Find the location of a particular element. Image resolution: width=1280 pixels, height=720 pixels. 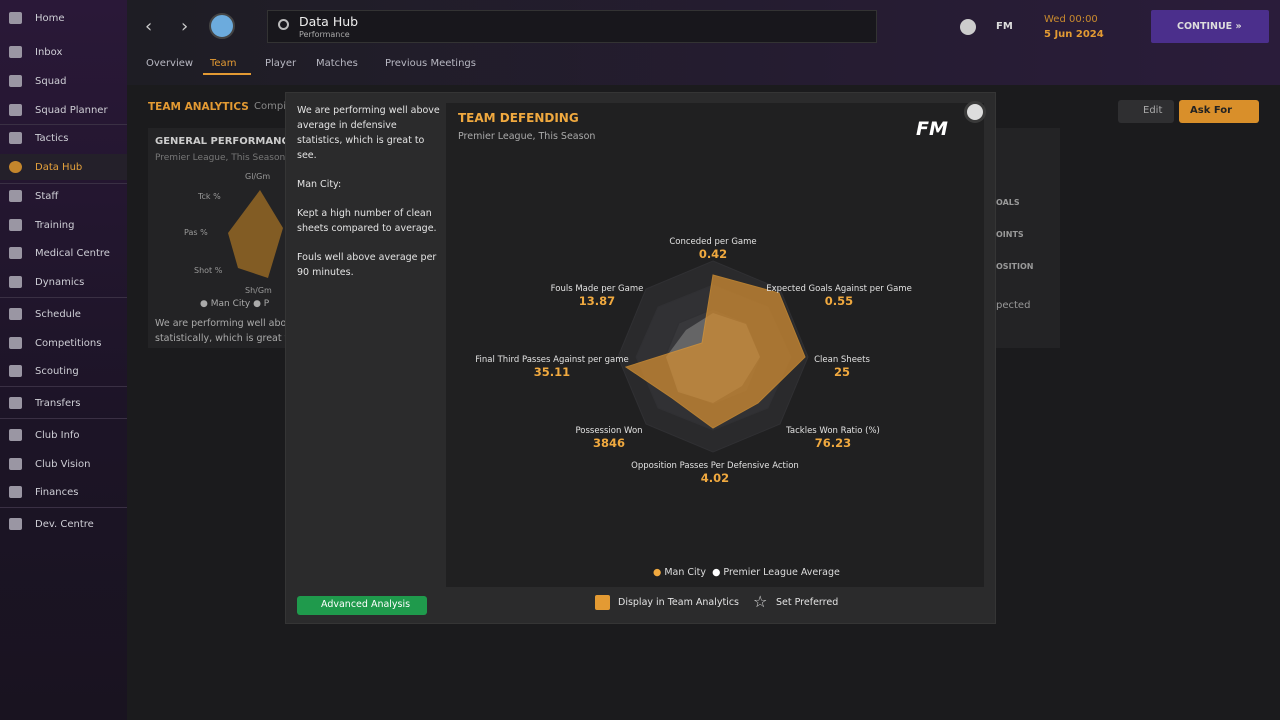

legend: ● Man City ● P is located at coordinates (235, 304).